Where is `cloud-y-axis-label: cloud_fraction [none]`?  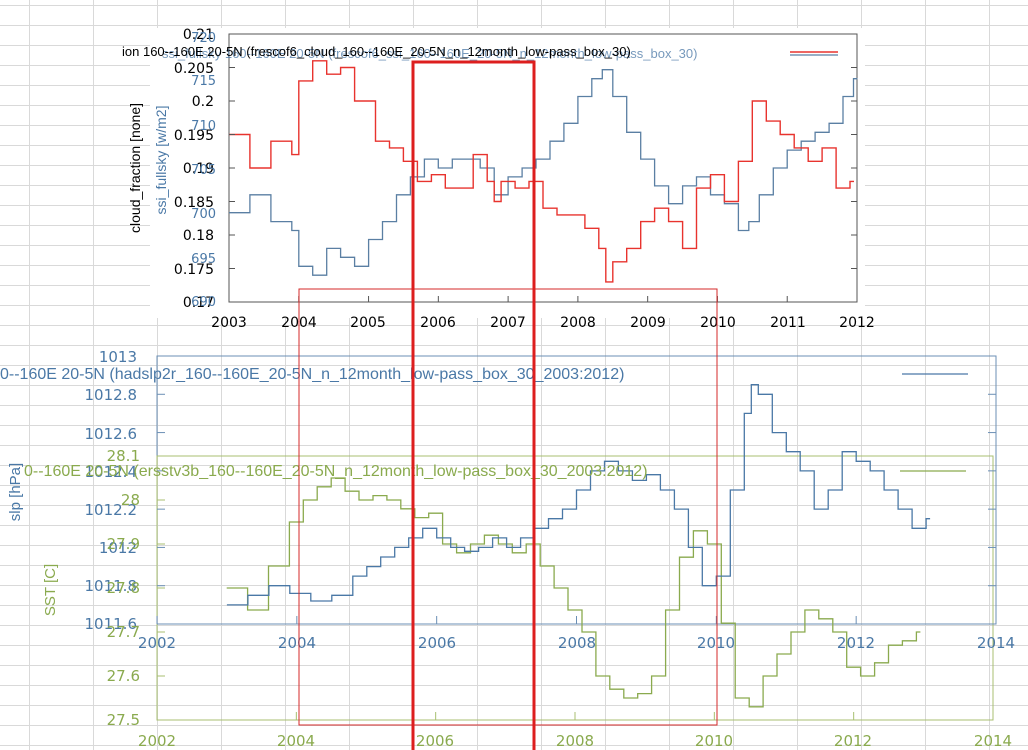 cloud-y-axis-label: cloud_fraction [none] is located at coordinates (135, 168).